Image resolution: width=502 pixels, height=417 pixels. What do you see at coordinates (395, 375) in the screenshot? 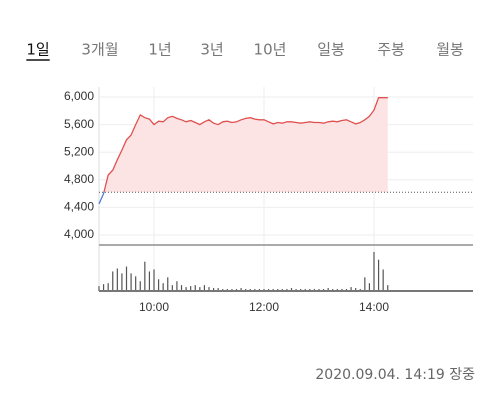
I see `timestamp: 2020.09.04. 14:19 장중` at bounding box center [395, 375].